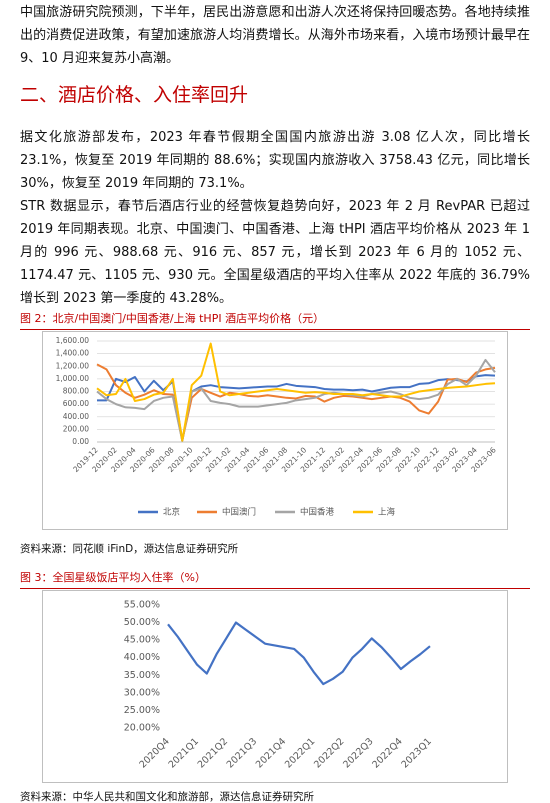 The width and height of the screenshot is (550, 803). Describe the element at coordinates (129, 549) in the screenshot. I see `figure-source: 资料来源：同花顺 iFinD，源达信息证券研究所` at that location.